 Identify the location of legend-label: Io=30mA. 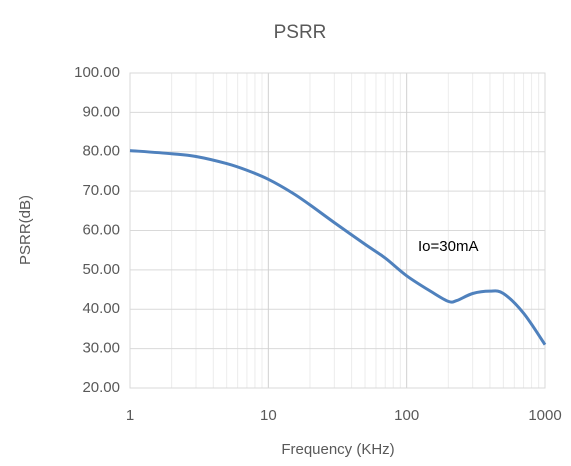
(448, 246).